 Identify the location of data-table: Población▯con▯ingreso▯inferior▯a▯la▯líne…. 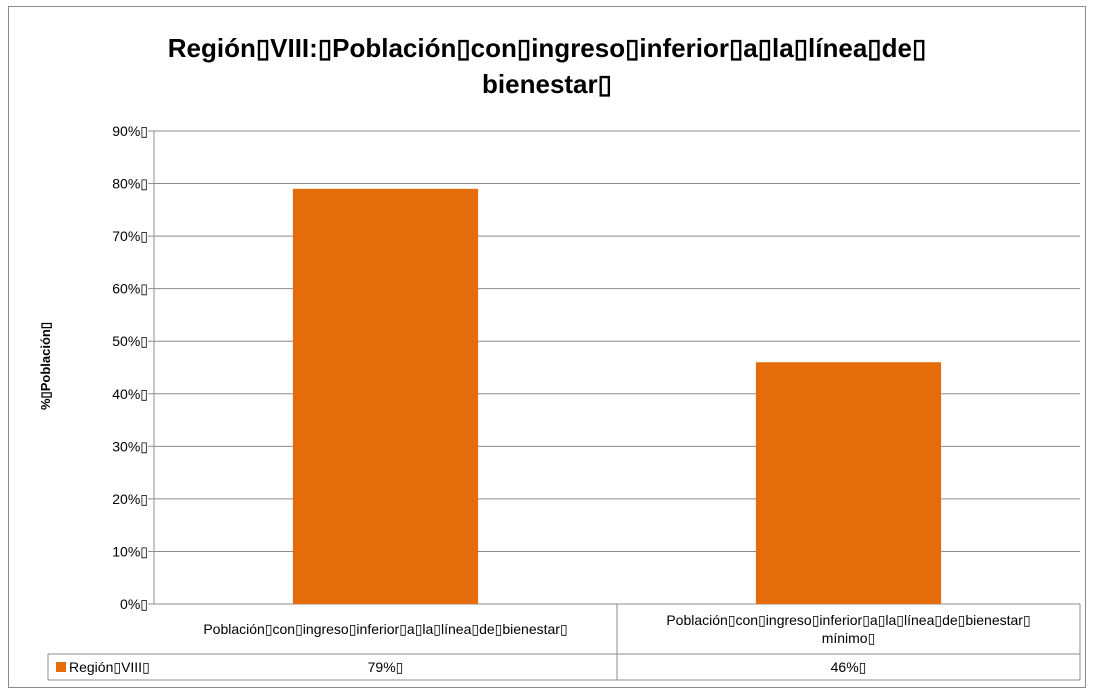
(564, 642).